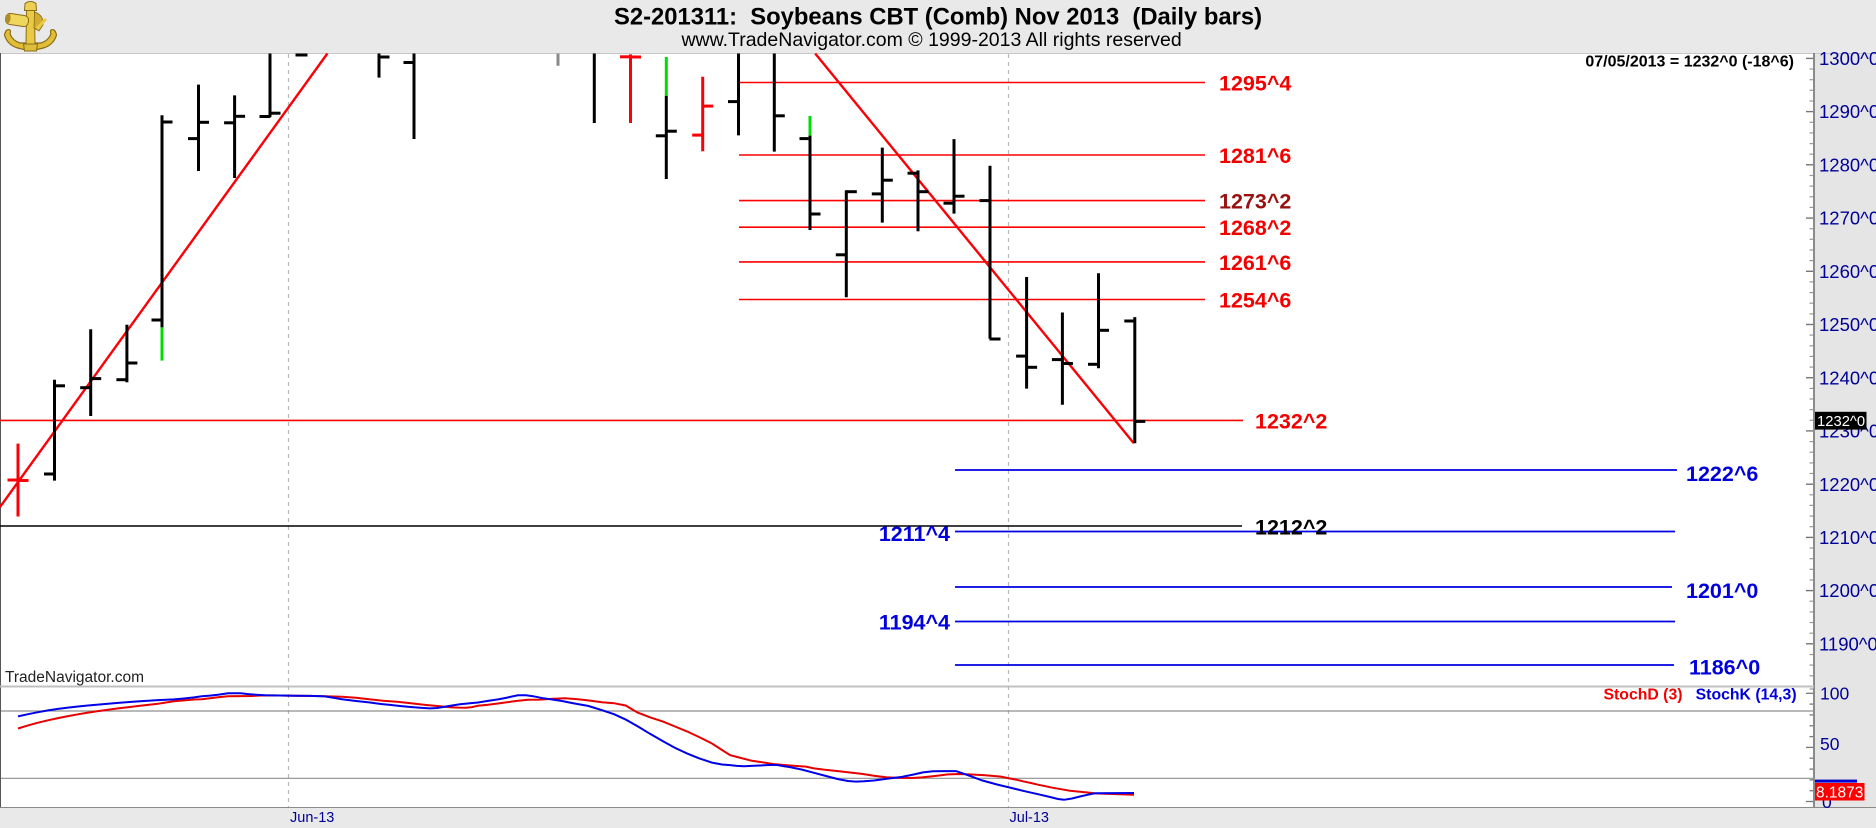  I want to click on svg-text: 1211^4, so click(914, 534).